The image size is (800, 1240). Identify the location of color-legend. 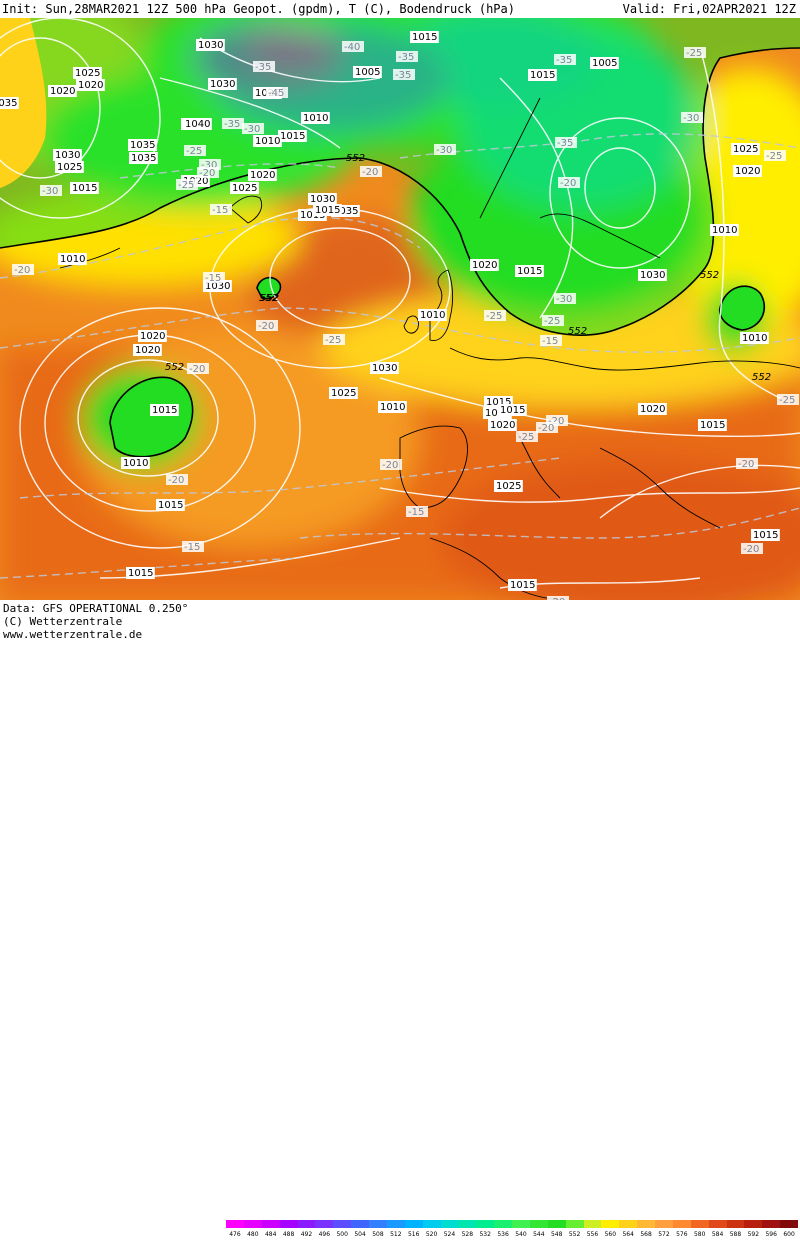
(512, 1224).